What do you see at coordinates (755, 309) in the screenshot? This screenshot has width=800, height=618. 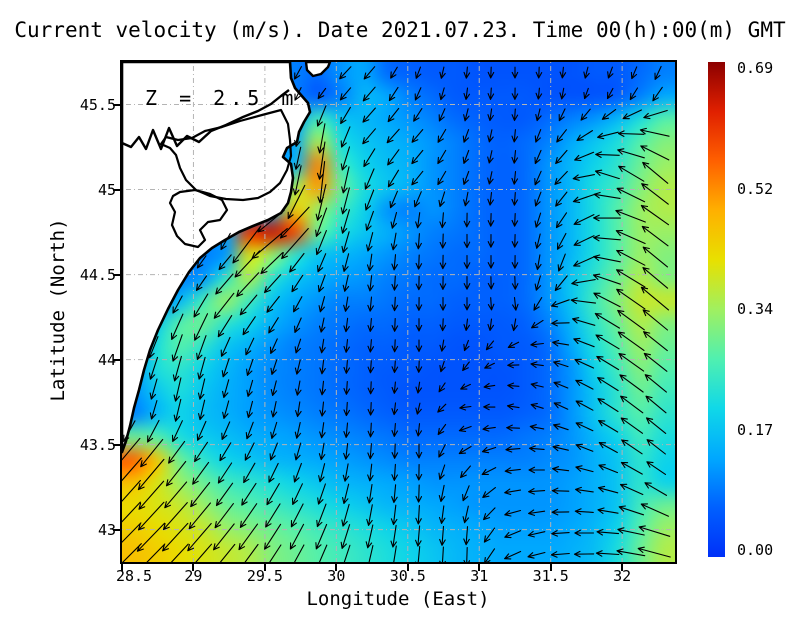 I see `colorbar-tick-label: 0.34` at bounding box center [755, 309].